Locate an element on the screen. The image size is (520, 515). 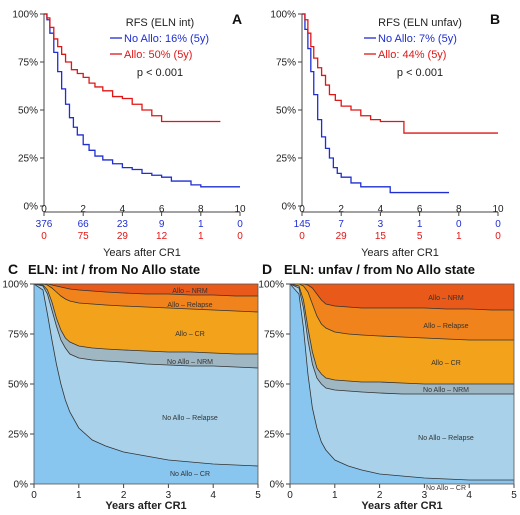
legend-entry: No Allo: 16% (5y) is located at coordinates (166, 39).